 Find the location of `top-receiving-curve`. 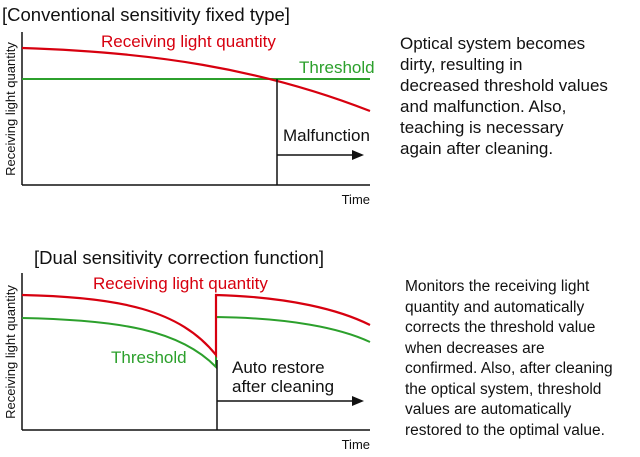

top-receiving-curve is located at coordinates (196, 79).